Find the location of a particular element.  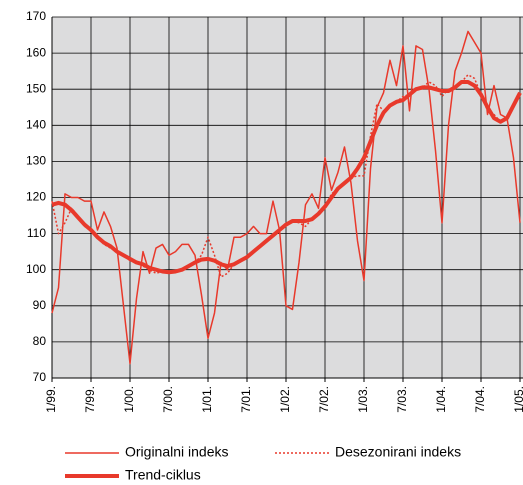

x-tick-label: 7/04. is located at coordinates (480, 399).